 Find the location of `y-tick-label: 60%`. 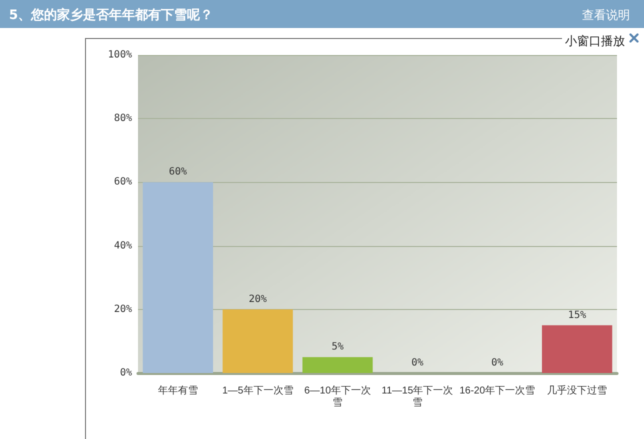

y-tick-label: 60% is located at coordinates (123, 182).